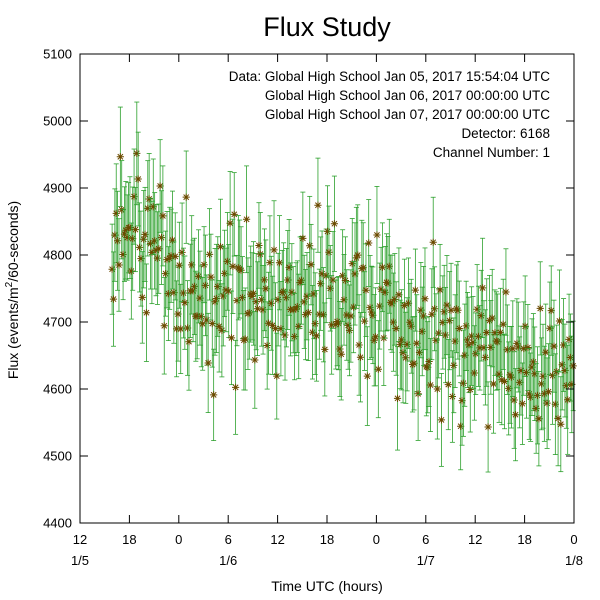  I want to click on x-axis-label: Time UTC (hours), so click(327, 586).